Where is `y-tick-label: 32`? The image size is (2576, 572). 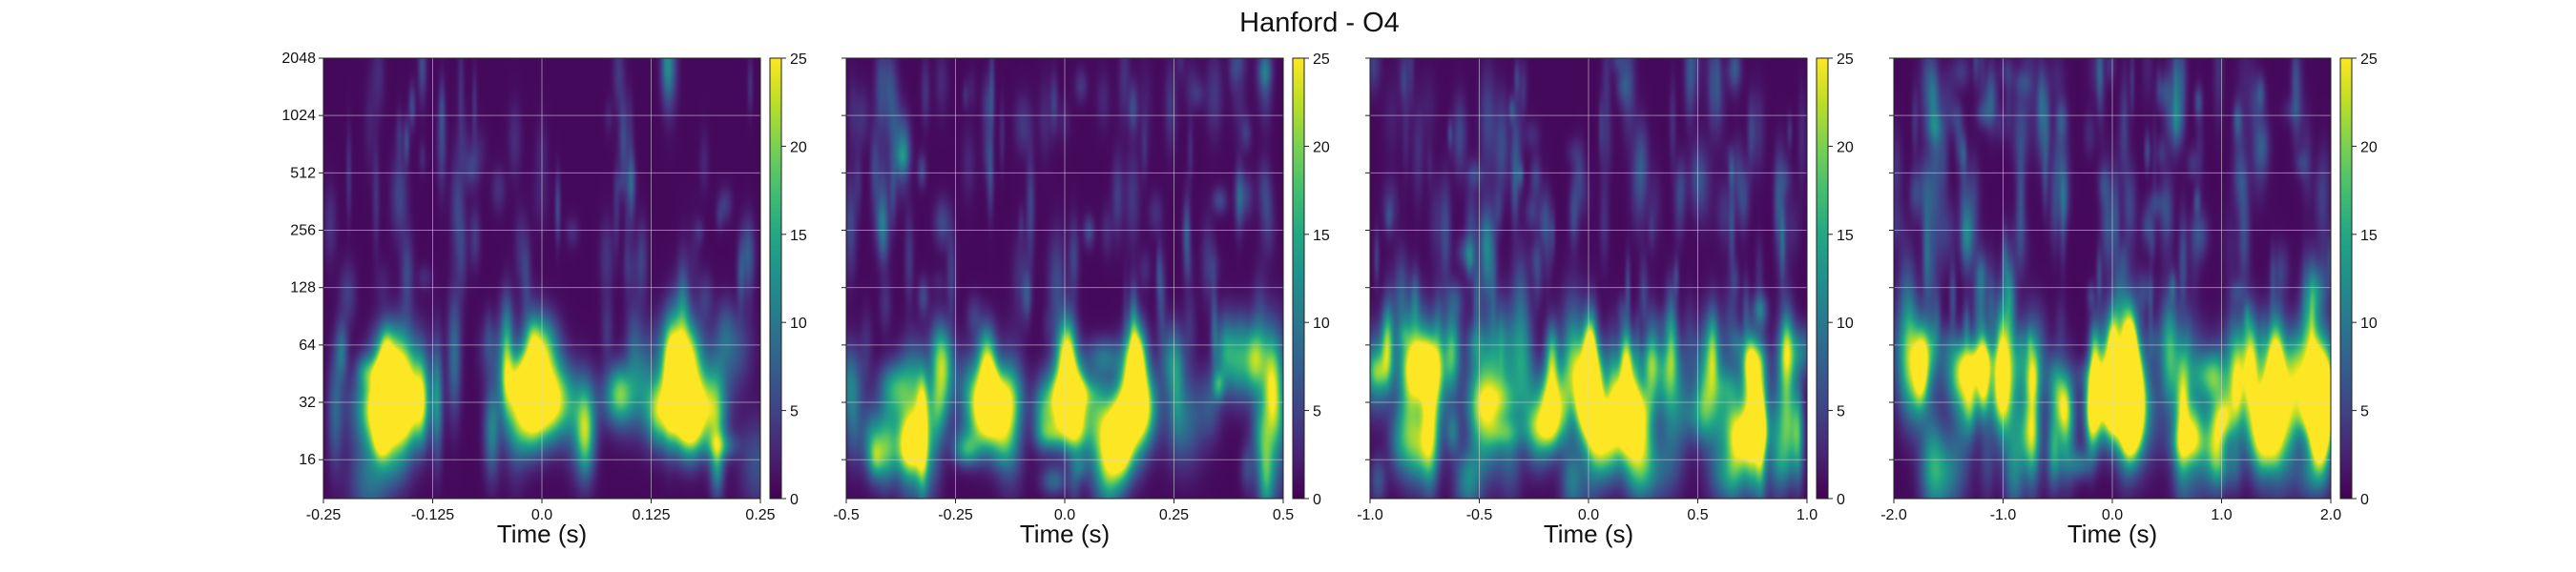
y-tick-label: 32 is located at coordinates (307, 403).